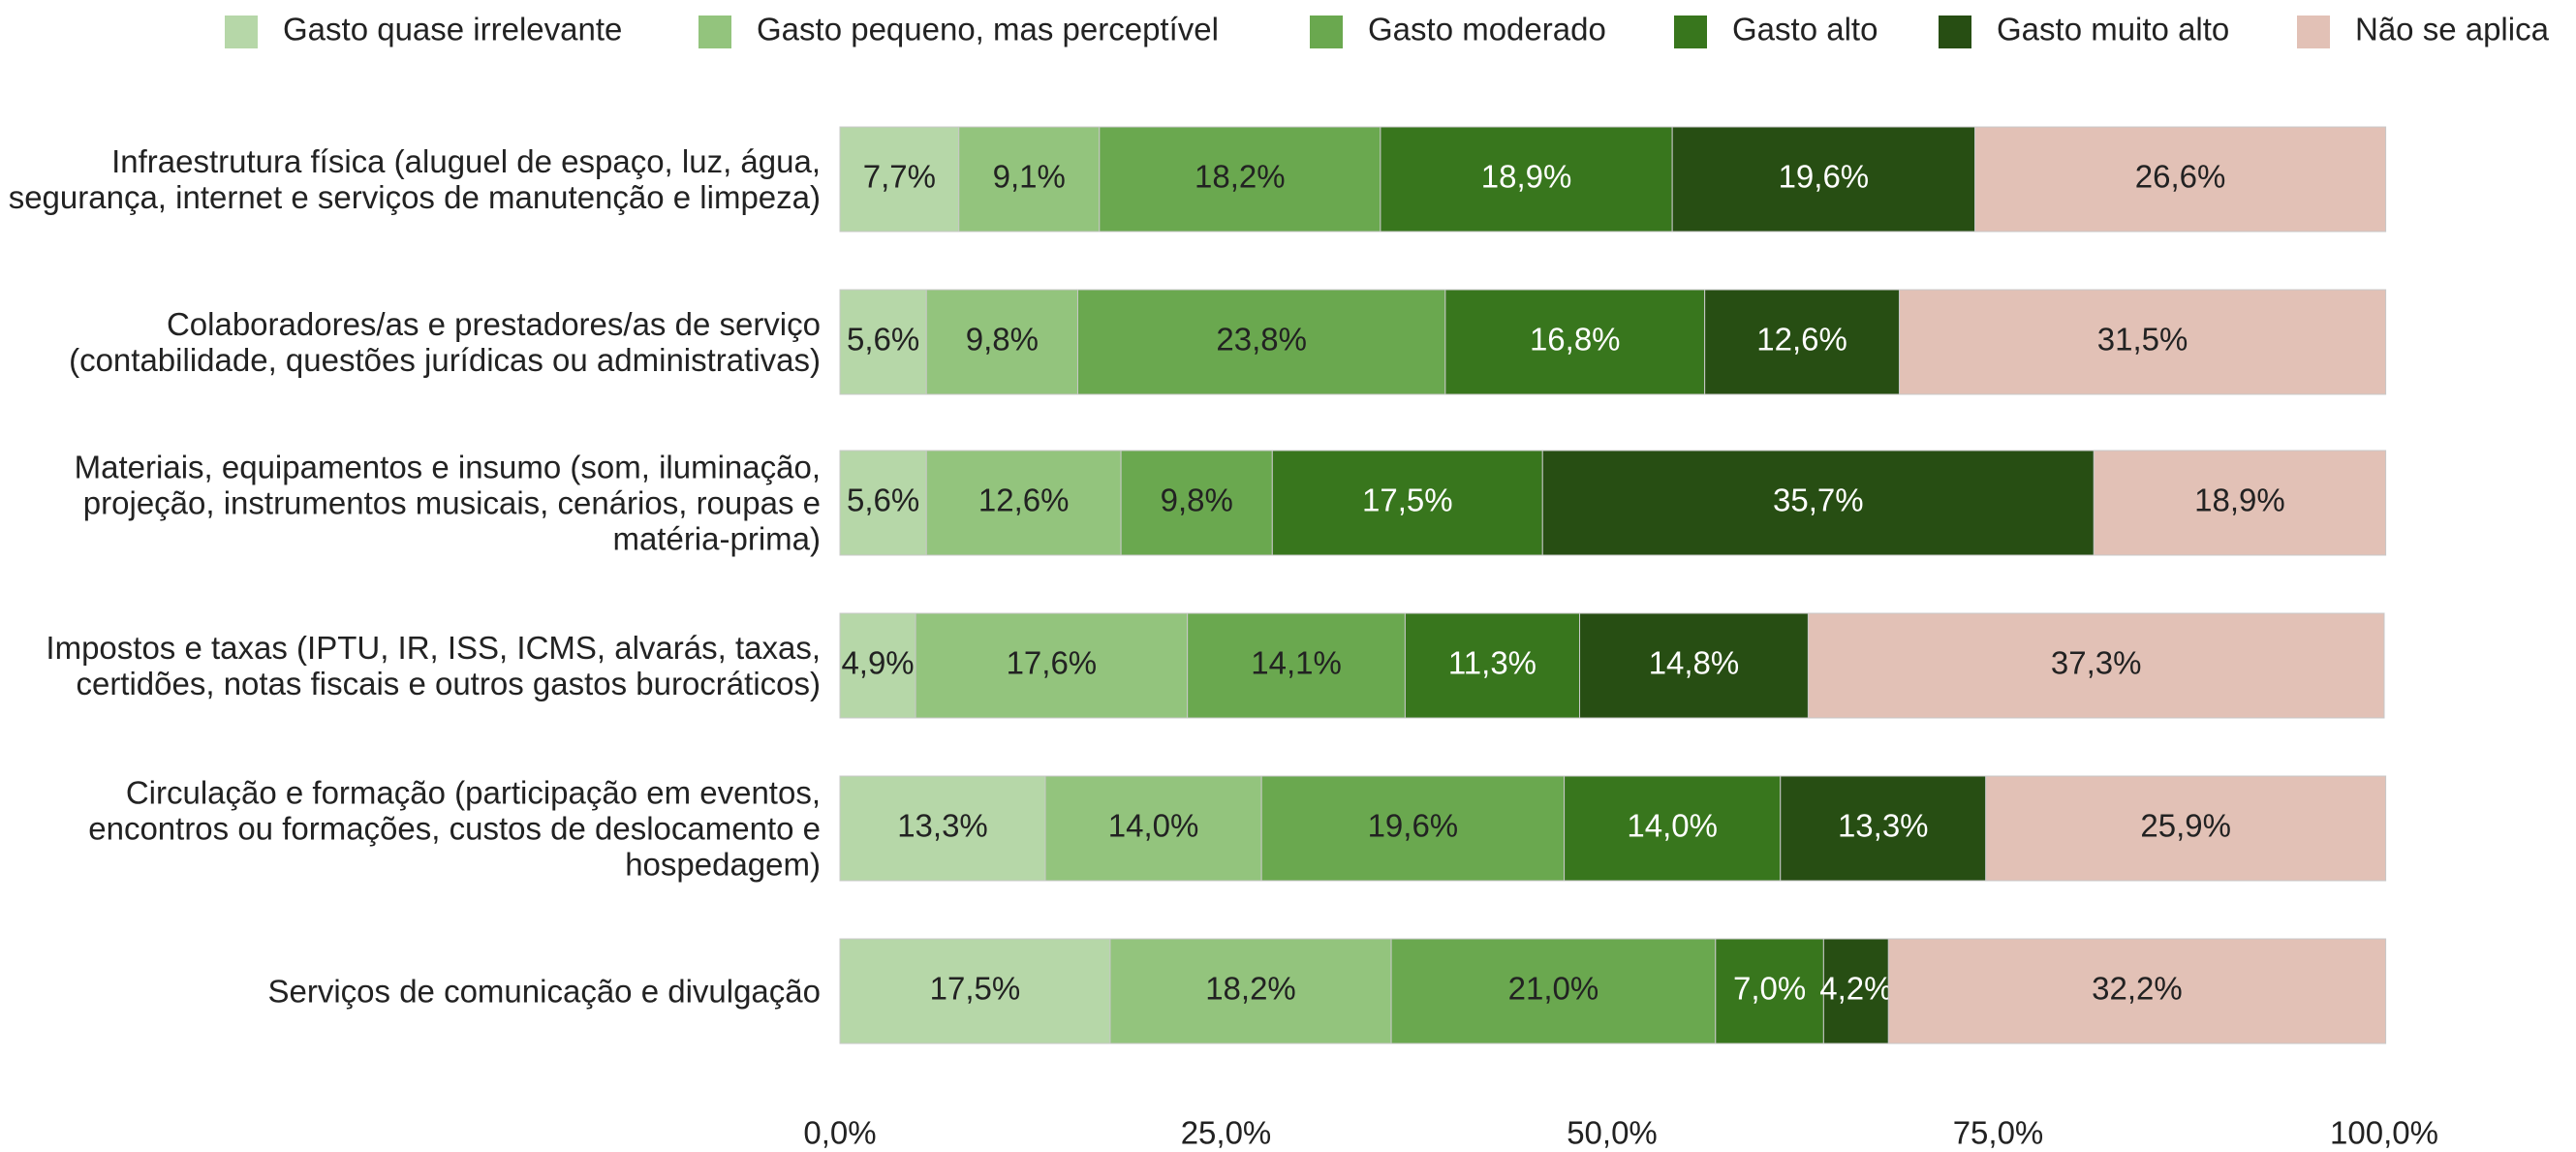 This screenshot has width=2576, height=1152. What do you see at coordinates (1226, 1133) in the screenshot?
I see `x-tick-label: 25,0%` at bounding box center [1226, 1133].